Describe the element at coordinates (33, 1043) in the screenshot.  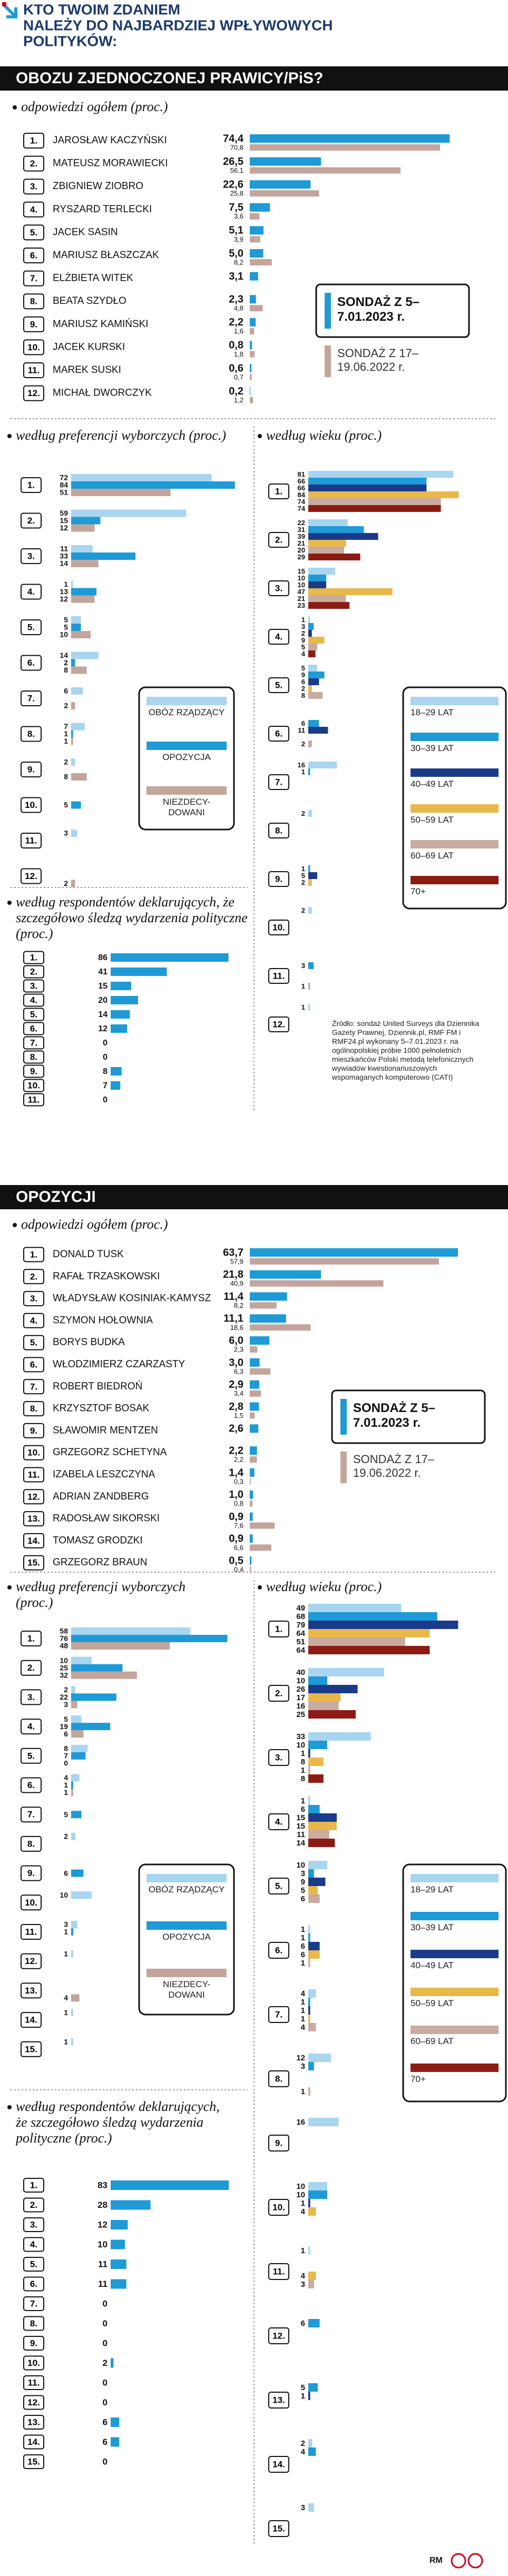
I see `rank-label: 7.` at that location.